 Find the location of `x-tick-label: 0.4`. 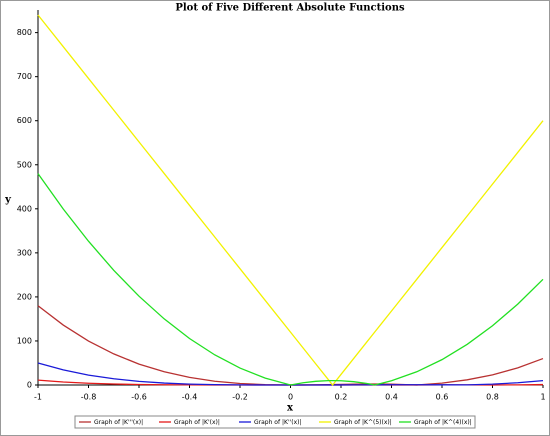

x-tick-label: 0.4 is located at coordinates (391, 397).